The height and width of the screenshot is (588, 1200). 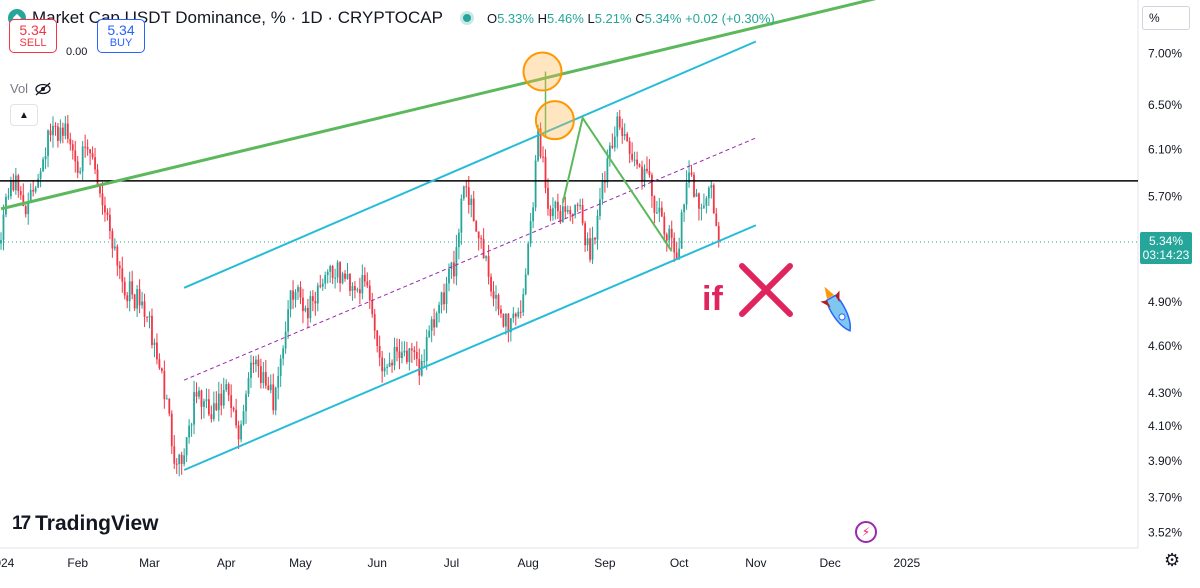 I want to click on tradingview-logo: 17 TradingView, so click(x=85, y=524).